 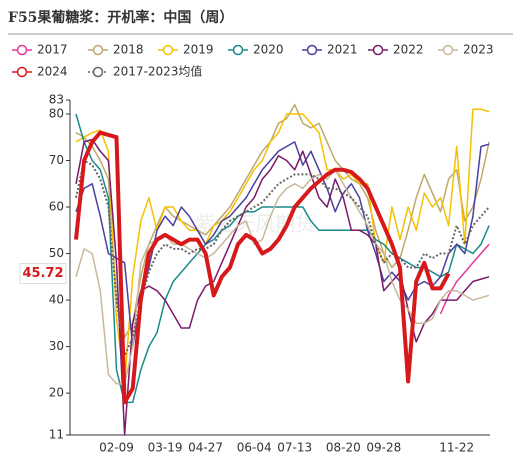 I want to click on watermark: 紫金天风期货, so click(x=255, y=224).